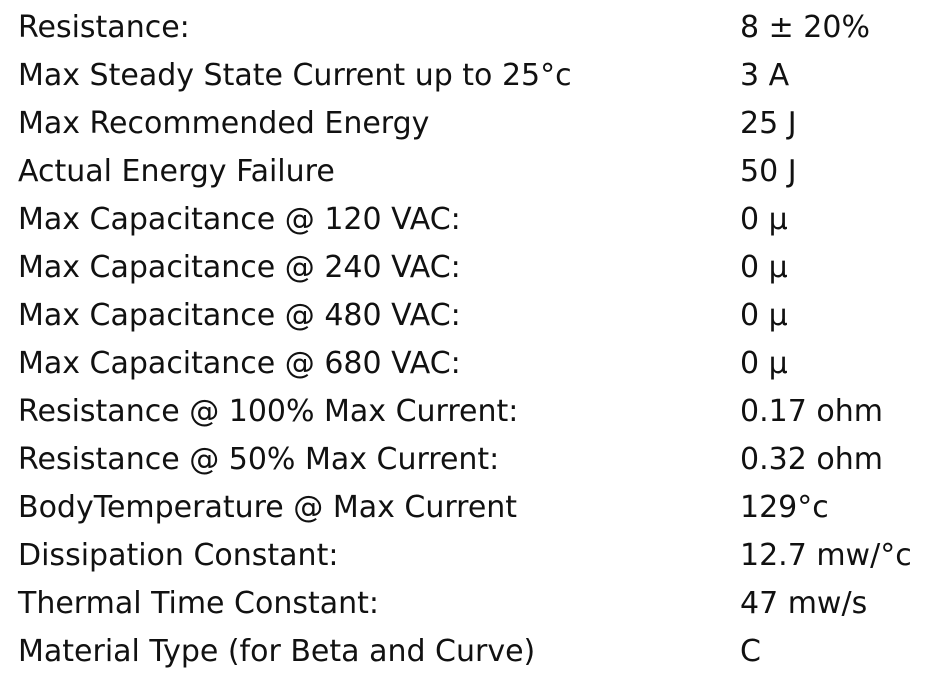 The image size is (950, 683). Describe the element at coordinates (224, 123) in the screenshot. I see `spec-label: Max Recommended Energy` at that location.